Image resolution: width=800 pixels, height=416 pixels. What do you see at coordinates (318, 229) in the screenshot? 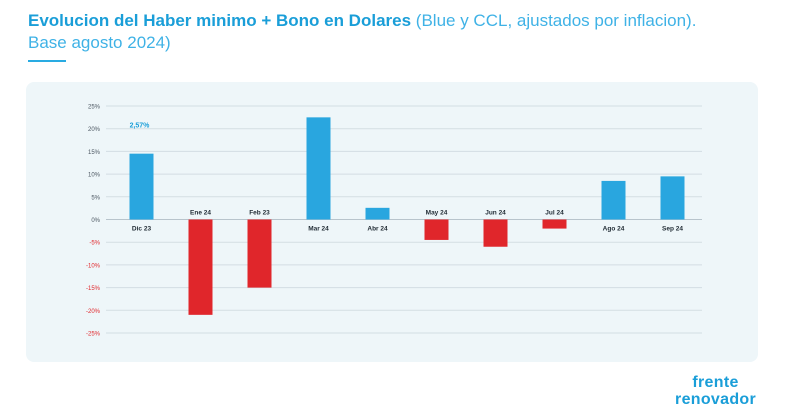
I see `x-category-label: Mar 24` at bounding box center [318, 229].